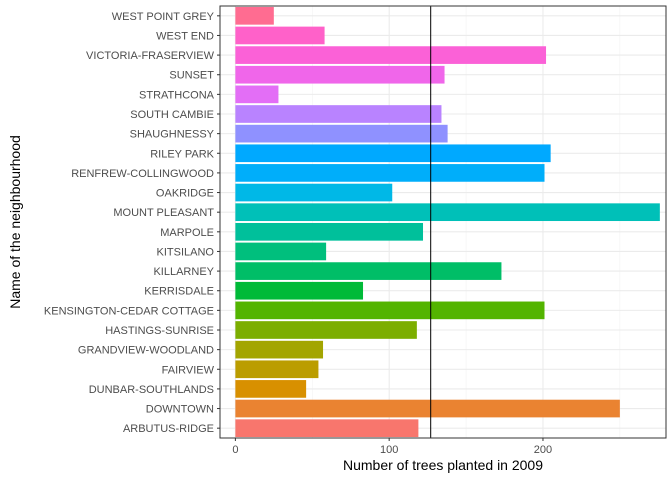 Image resolution: width=672 pixels, height=480 pixels. I want to click on y-tick-label: OAKRIDGE, so click(185, 194).